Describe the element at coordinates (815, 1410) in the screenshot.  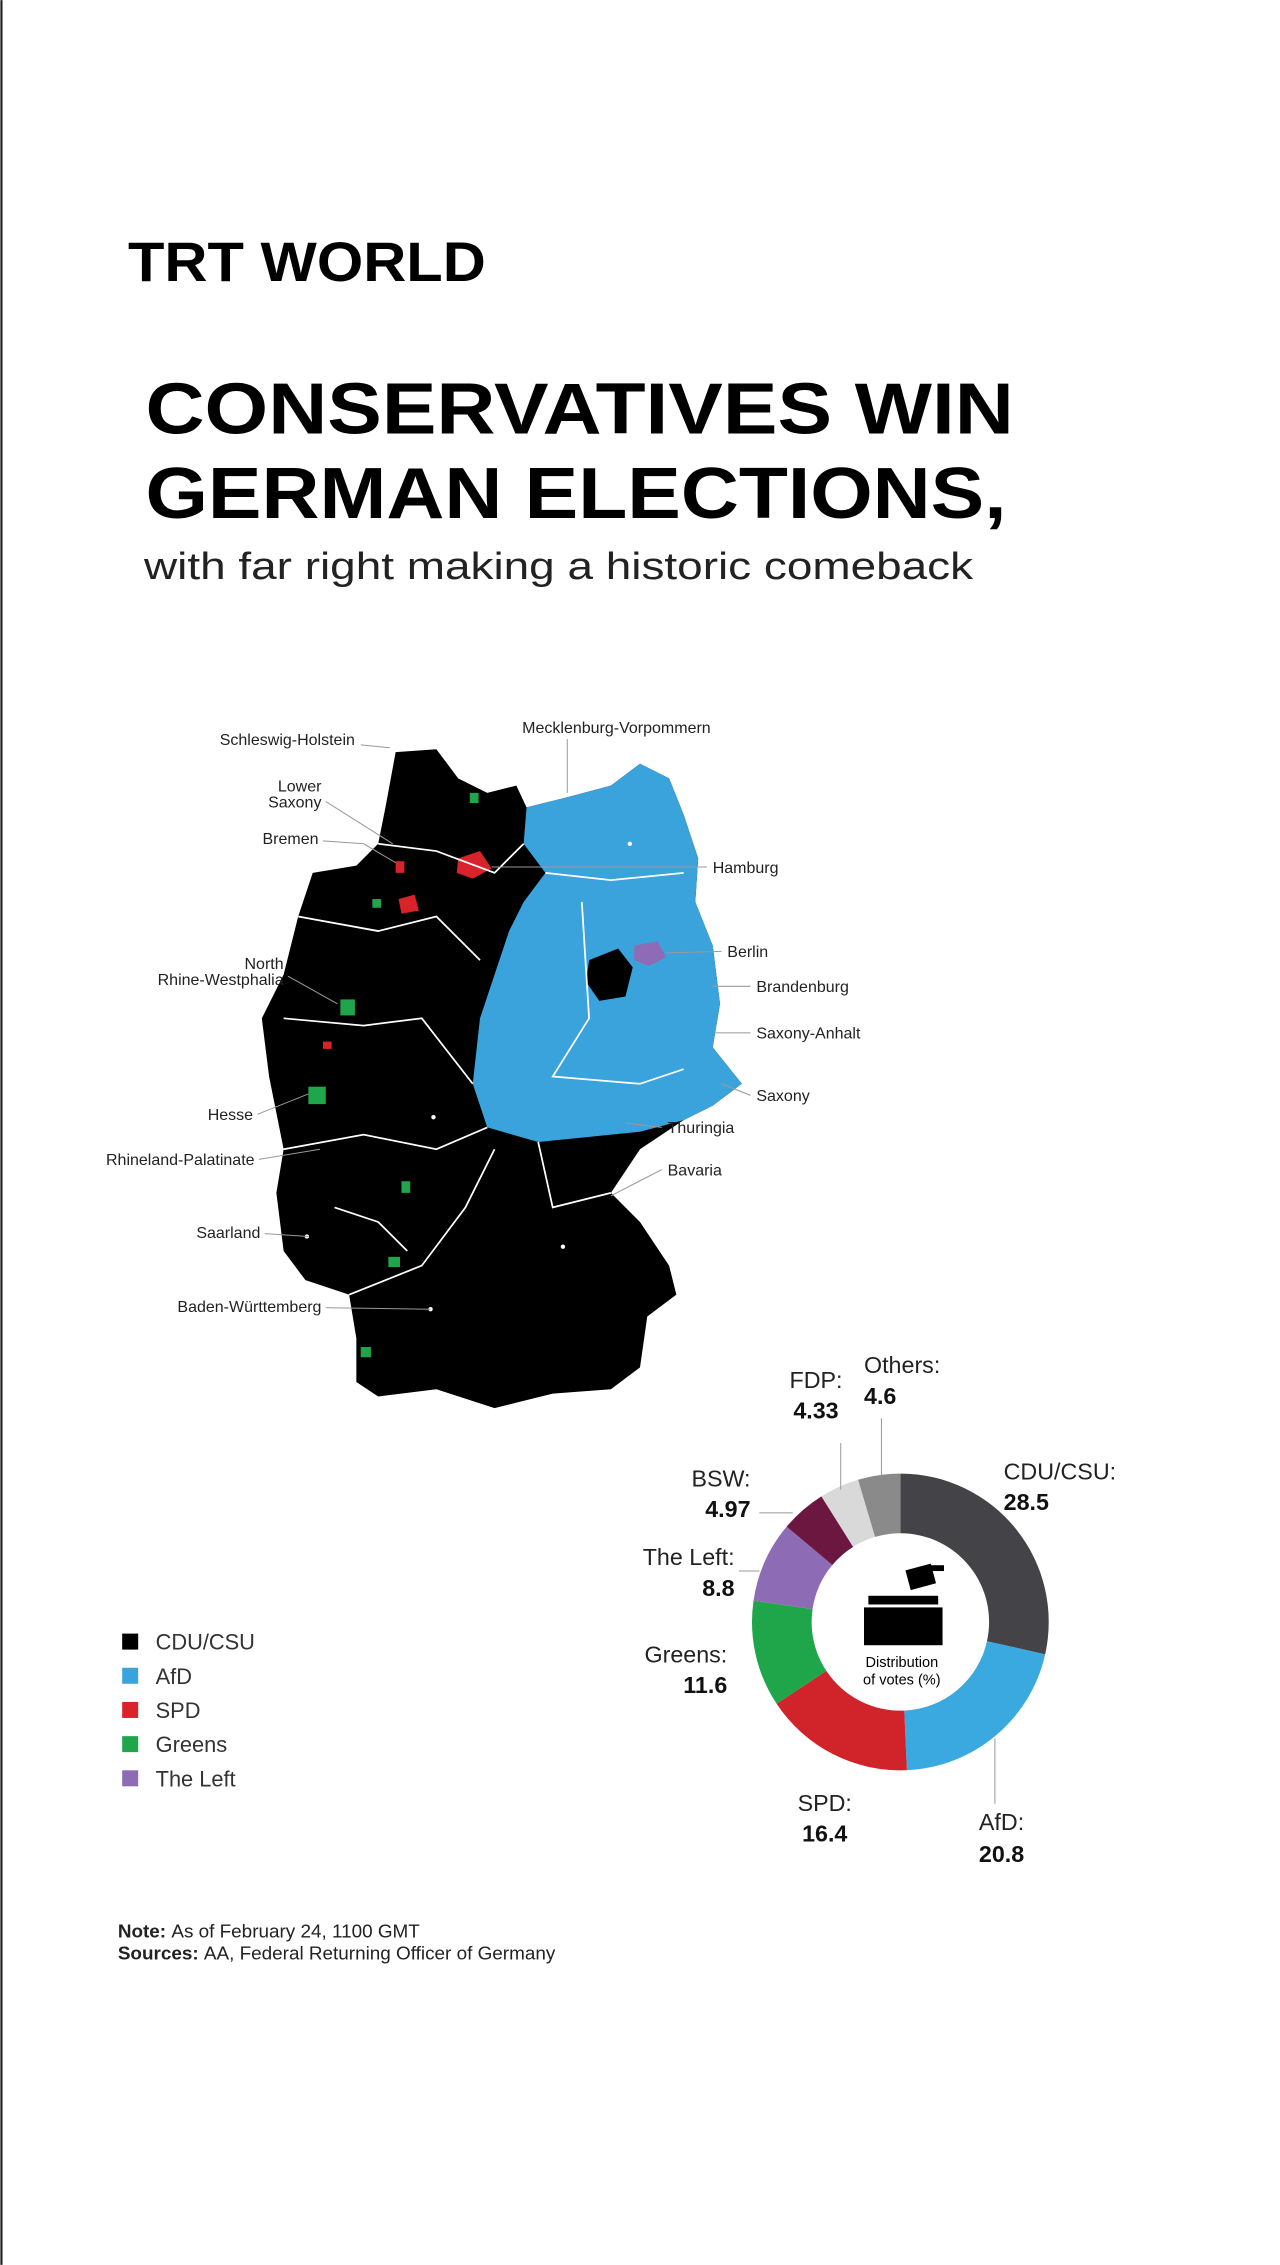
I see `donut-value: 4.33` at that location.